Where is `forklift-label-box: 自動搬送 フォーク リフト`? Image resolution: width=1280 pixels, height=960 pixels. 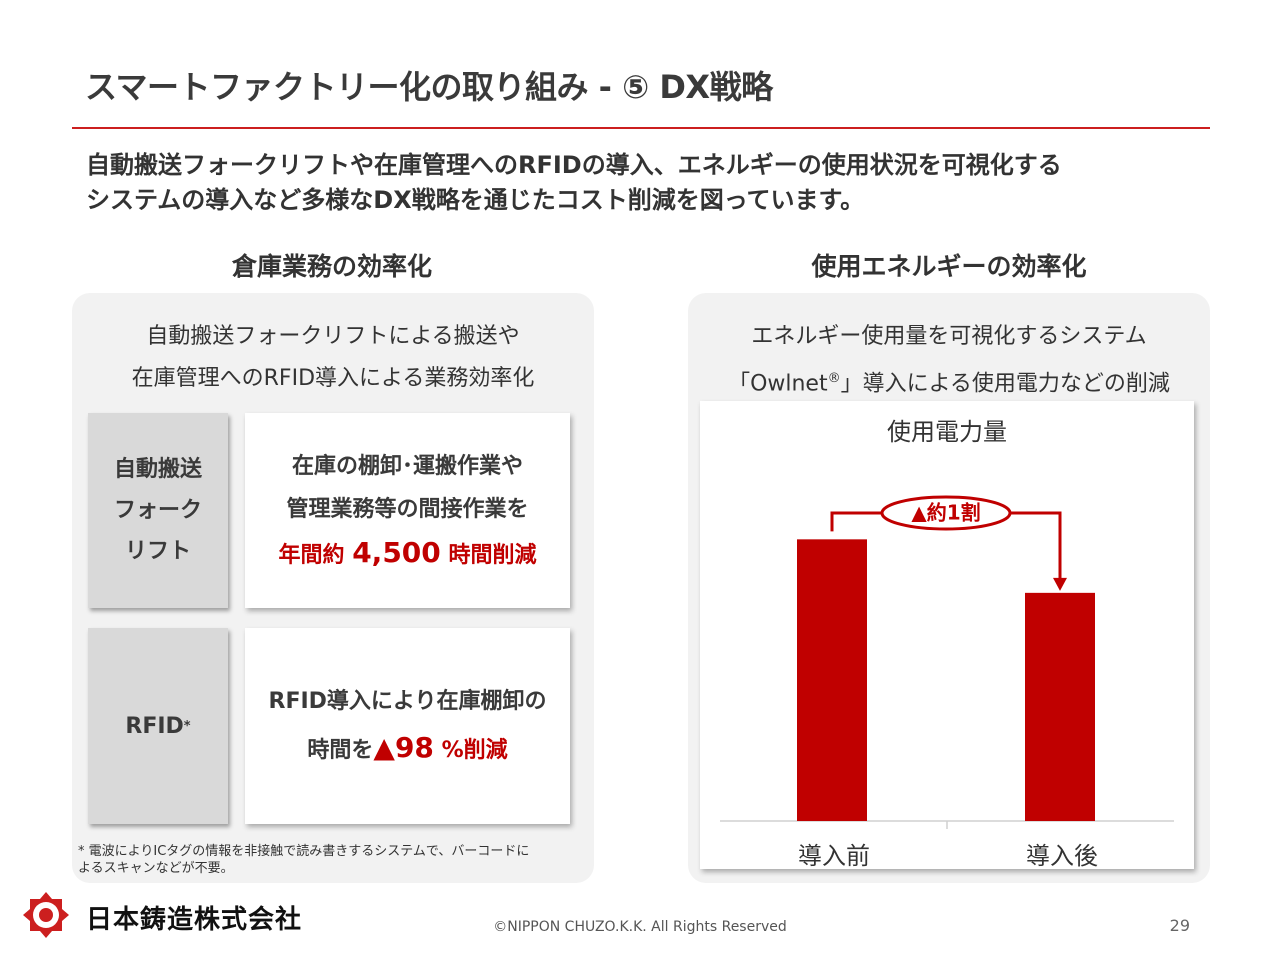
forklift-label-box: 自動搬送 フォーク リフト is located at coordinates (158, 510).